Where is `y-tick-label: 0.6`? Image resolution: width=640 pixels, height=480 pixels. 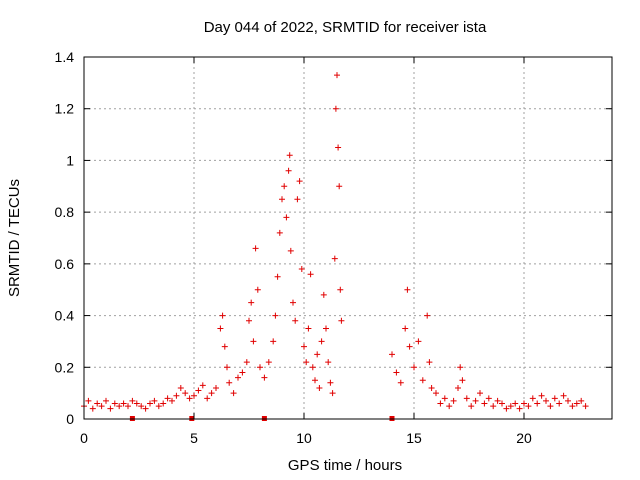
y-tick-label: 0.6 is located at coordinates (65, 264).